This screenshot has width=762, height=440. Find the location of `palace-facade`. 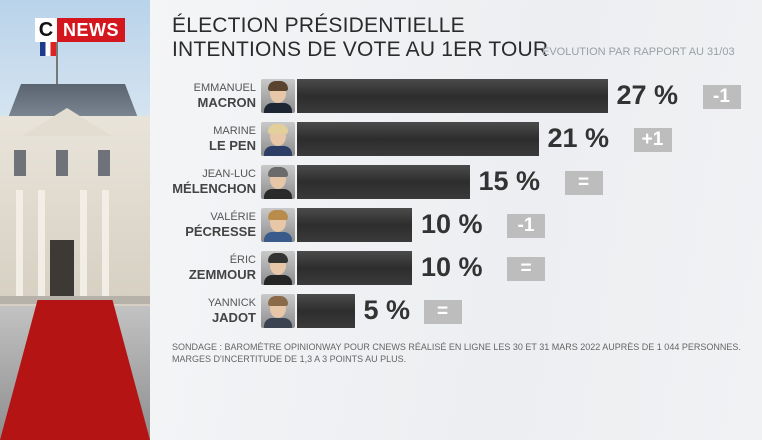

palace-facade is located at coordinates (75, 211).